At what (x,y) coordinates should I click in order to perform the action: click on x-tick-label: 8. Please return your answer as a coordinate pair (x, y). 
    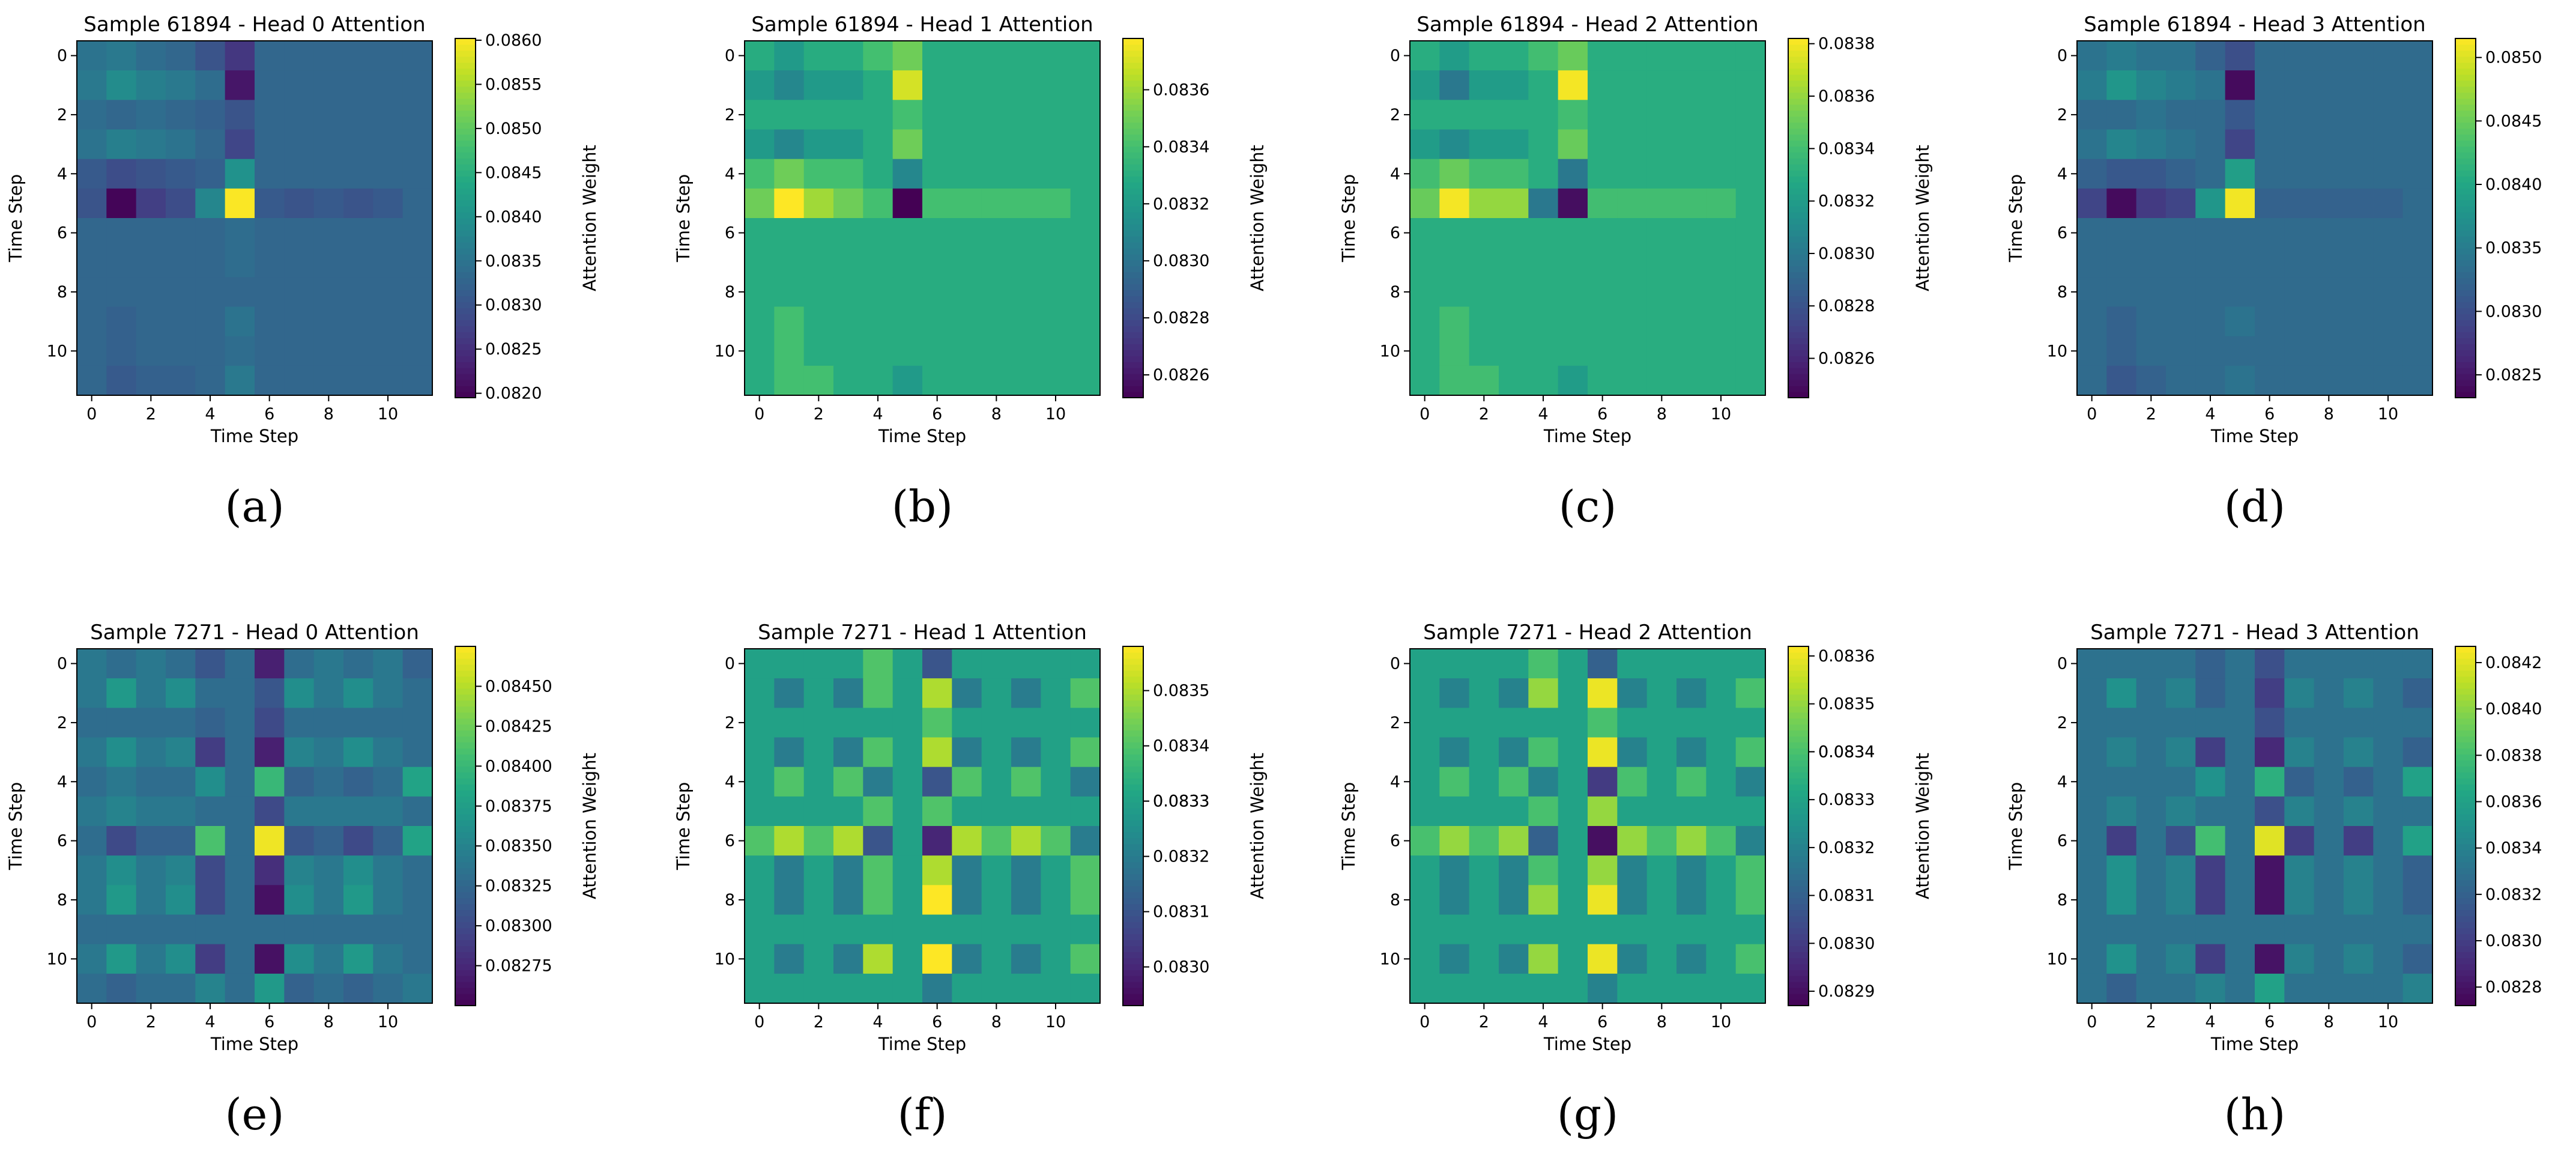
    Looking at the image, I should click on (2329, 1022).